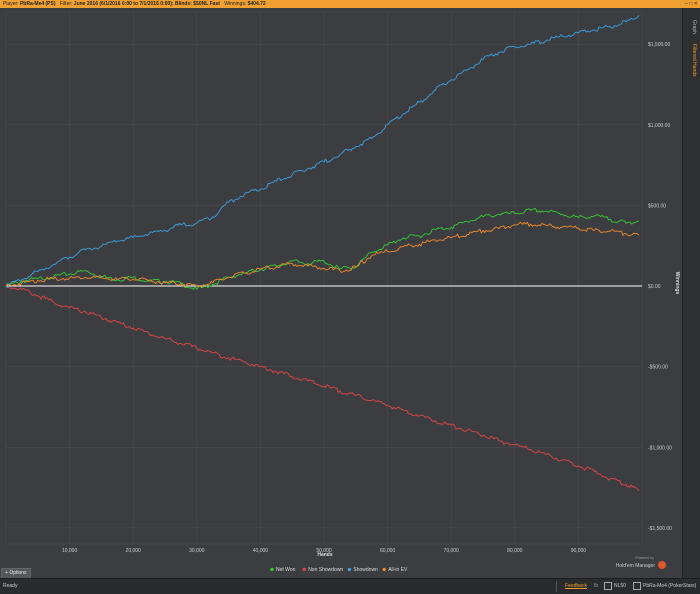 This screenshot has width=700, height=594. Describe the element at coordinates (654, 287) in the screenshot. I see `y-tick-label: $0.00` at that location.